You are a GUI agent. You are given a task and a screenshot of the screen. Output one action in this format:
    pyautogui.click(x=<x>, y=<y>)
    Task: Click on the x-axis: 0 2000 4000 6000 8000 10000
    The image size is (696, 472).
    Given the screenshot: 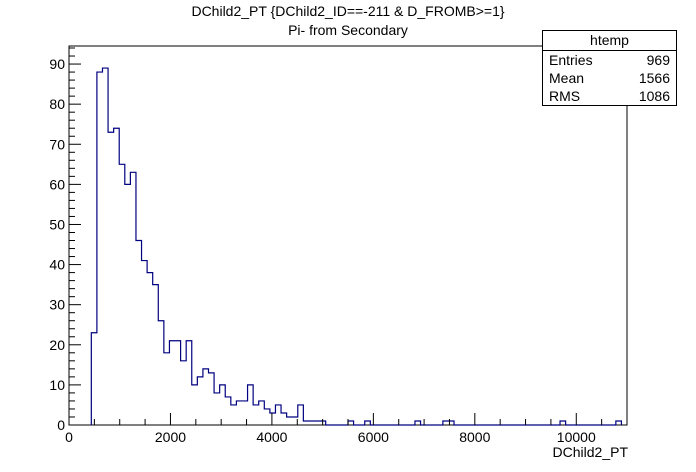 What is the action you would take?
    pyautogui.click(x=346, y=429)
    